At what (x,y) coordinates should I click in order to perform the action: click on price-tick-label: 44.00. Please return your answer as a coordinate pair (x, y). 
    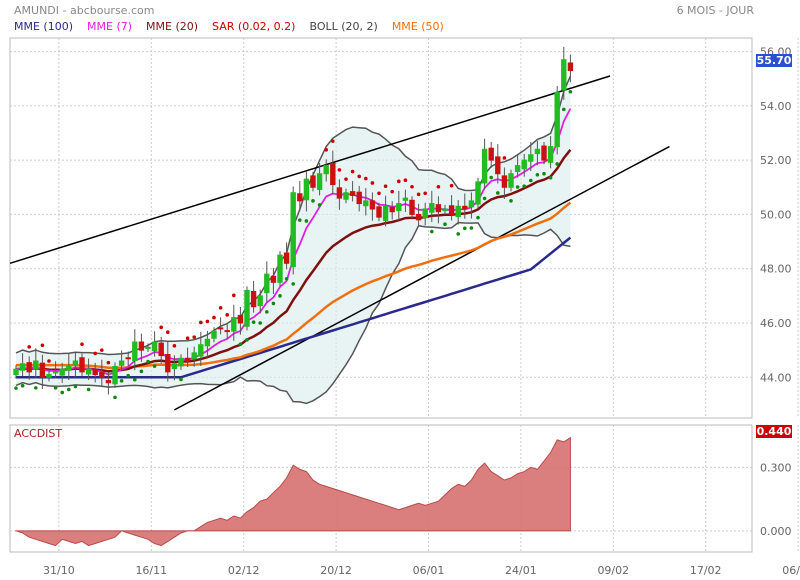
    Looking at the image, I should click on (776, 377).